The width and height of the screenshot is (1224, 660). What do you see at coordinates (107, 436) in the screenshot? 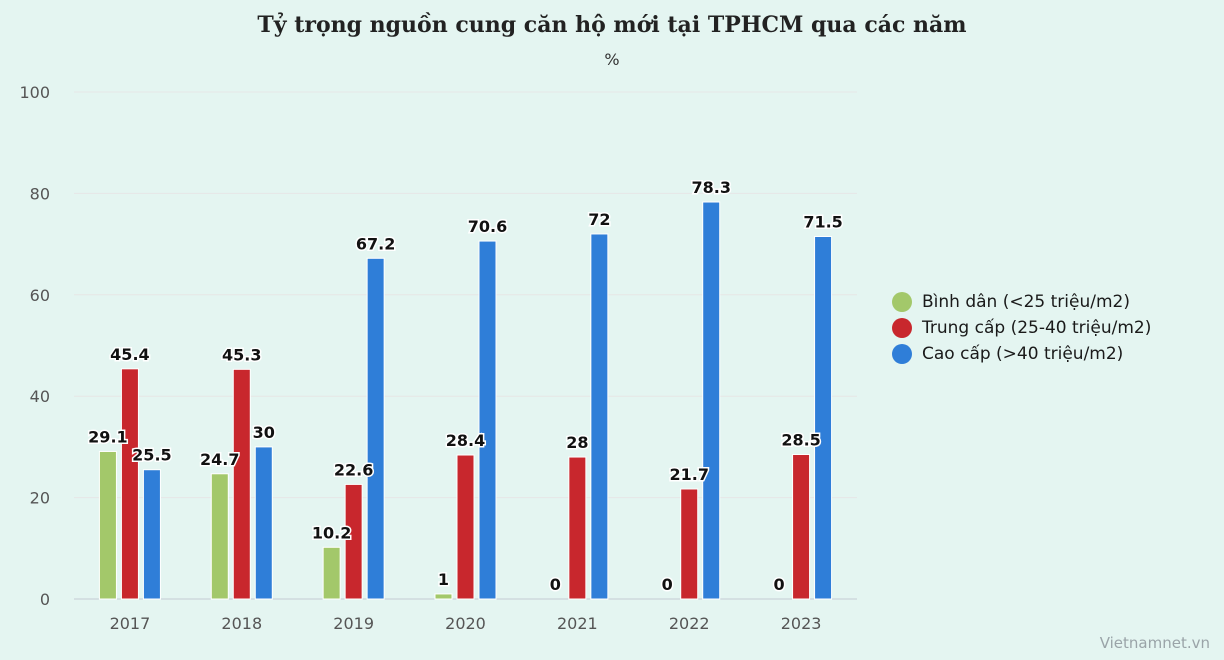
I see `data-label: 29.1` at bounding box center [107, 436].